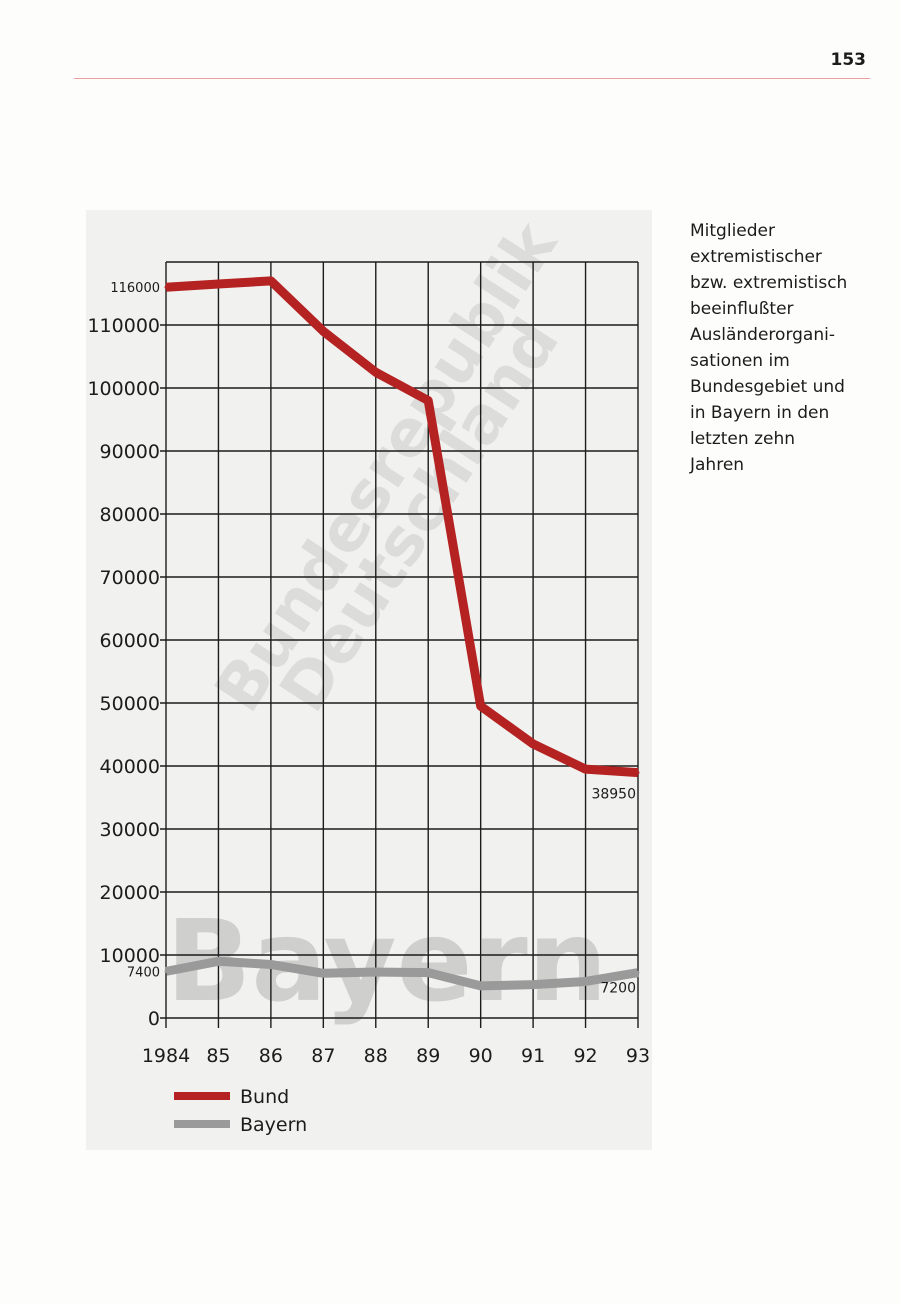 The height and width of the screenshot is (1304, 900). I want to click on x-tick-label: 93, so click(638, 1056).